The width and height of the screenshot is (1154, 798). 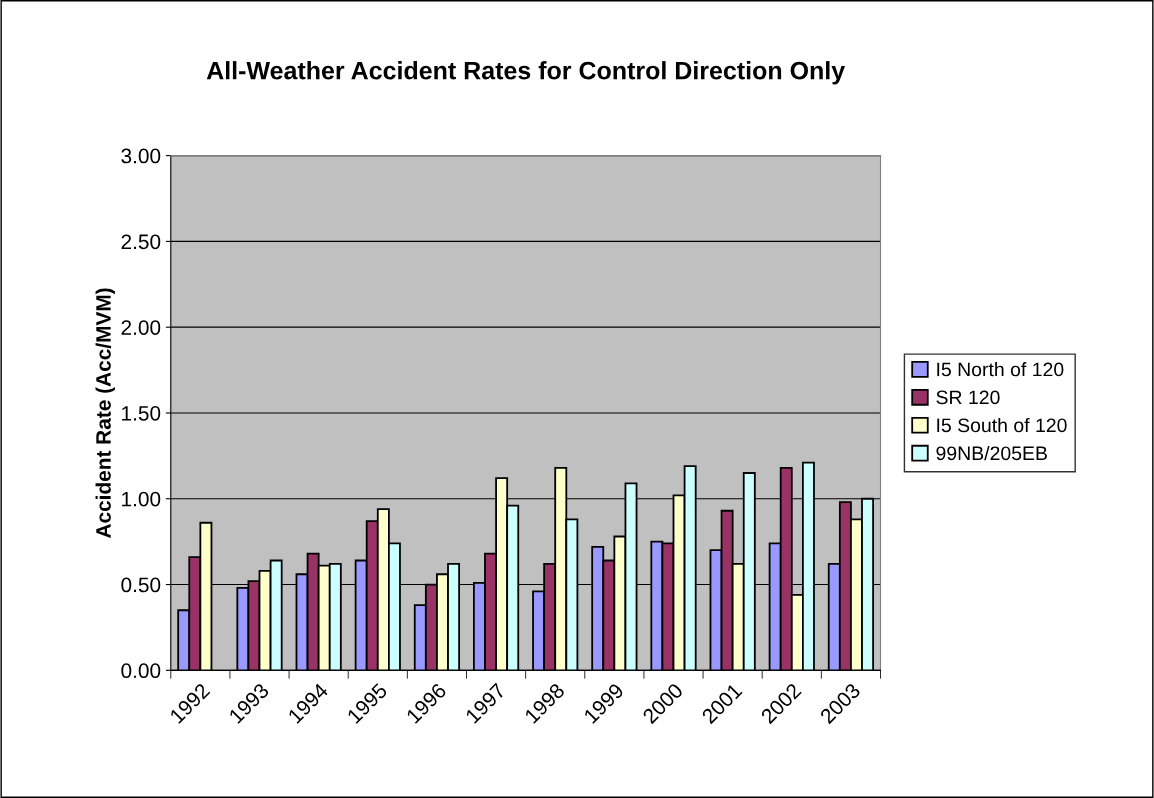 What do you see at coordinates (991, 453) in the screenshot?
I see `legend-label: 99NB/205EB` at bounding box center [991, 453].